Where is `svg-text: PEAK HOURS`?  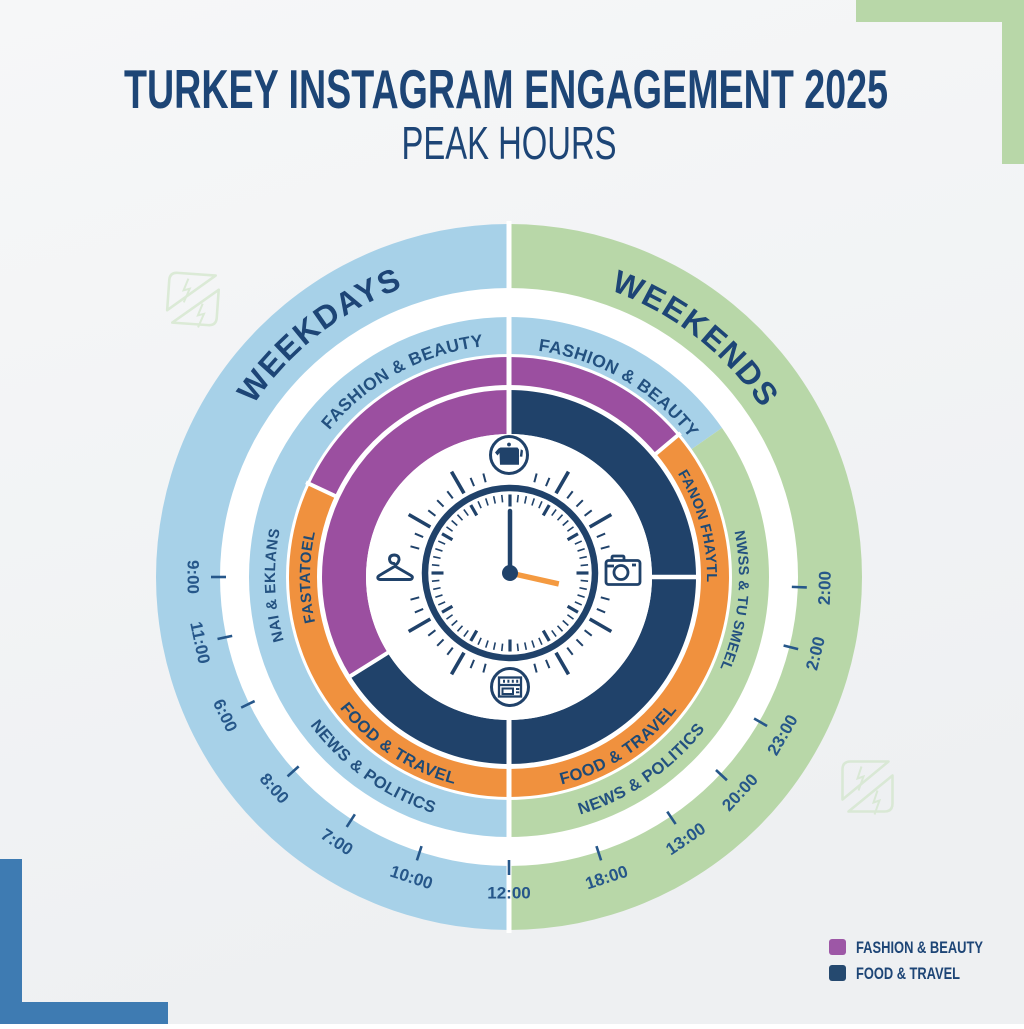
svg-text: PEAK HOURS is located at coordinates (509, 143).